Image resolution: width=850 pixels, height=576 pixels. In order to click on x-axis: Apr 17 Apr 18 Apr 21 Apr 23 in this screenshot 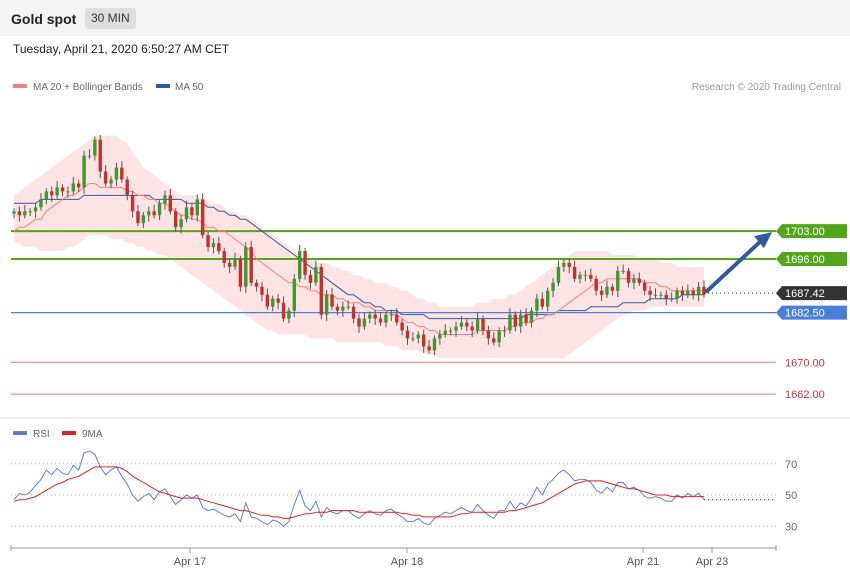, I will do `click(393, 556)`.